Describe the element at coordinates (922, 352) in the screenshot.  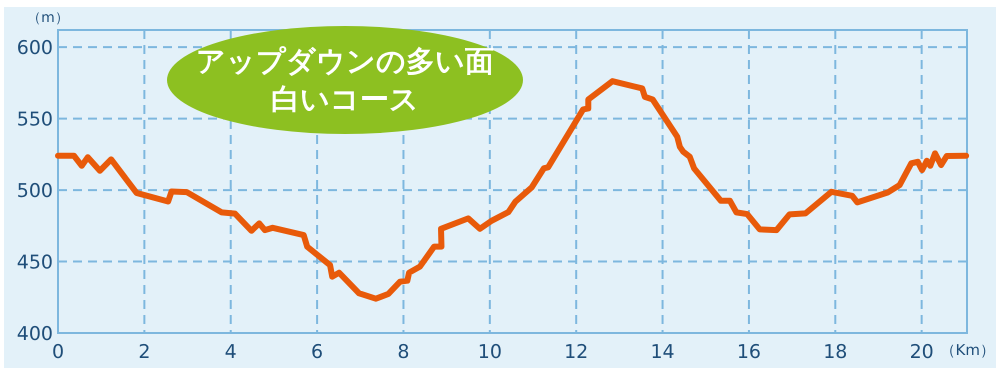
I see `x-tick-label: 20` at that location.